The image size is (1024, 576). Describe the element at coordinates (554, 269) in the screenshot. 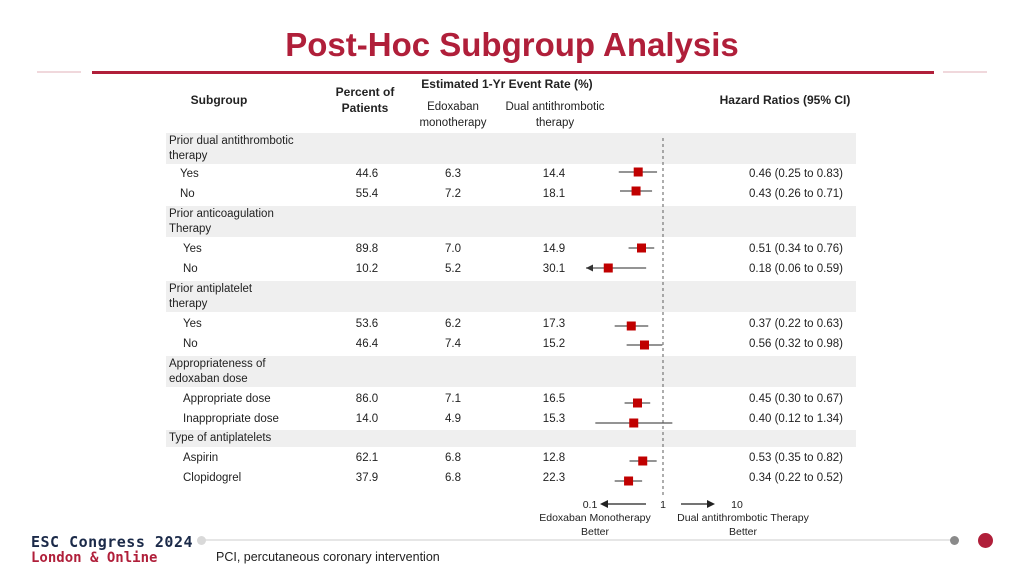

I see `row-dual-rate: 30.1` at that location.